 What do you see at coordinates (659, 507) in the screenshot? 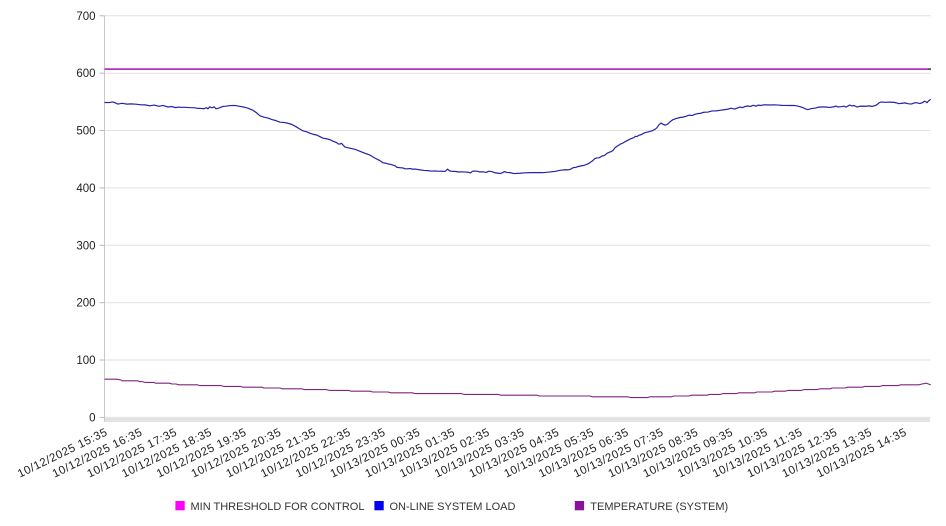
I see `svg-text: TEMPERATURE (SYSTEM)` at bounding box center [659, 507].